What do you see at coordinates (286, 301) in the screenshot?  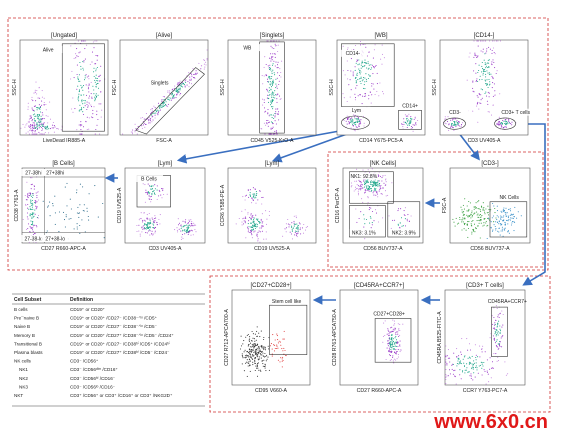 I see `gate-label-bg` at bounding box center [286, 301].